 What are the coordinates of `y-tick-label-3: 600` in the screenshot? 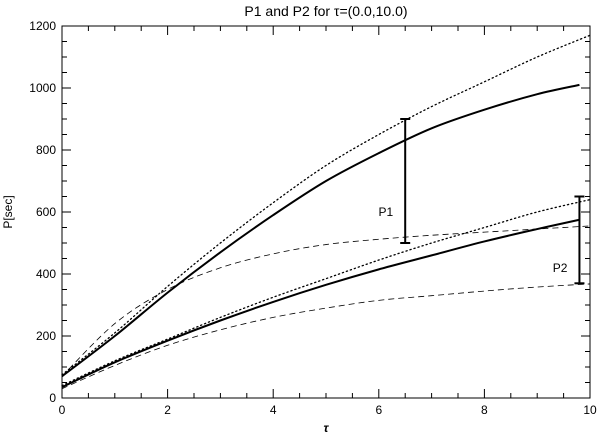 It's located at (46, 212).